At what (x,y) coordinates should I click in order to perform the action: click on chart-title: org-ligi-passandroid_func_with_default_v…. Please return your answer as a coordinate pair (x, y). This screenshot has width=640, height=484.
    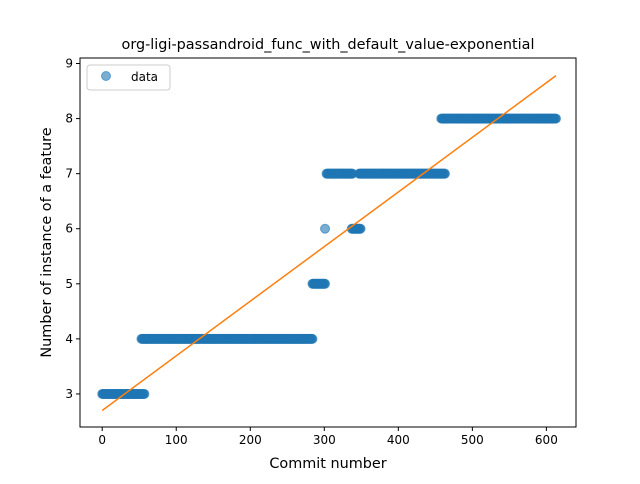
    Looking at the image, I should click on (328, 45).